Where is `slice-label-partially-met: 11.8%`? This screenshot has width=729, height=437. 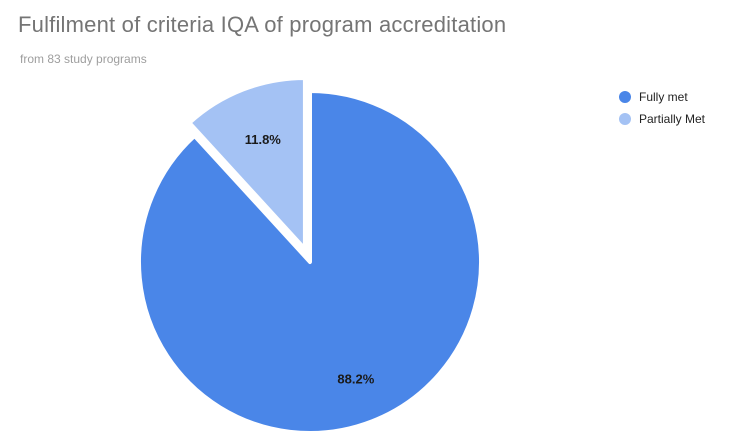 slice-label-partially-met: 11.8% is located at coordinates (263, 139).